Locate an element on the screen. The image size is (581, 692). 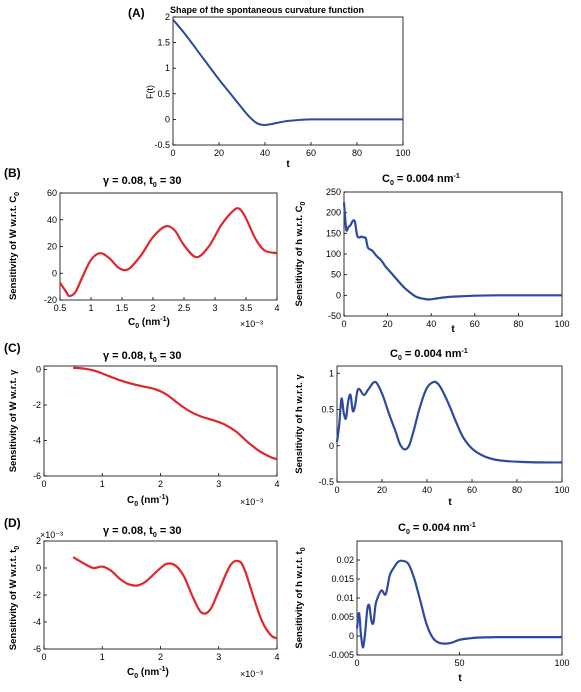
panel-c-left-axes-box is located at coordinates (160, 421).